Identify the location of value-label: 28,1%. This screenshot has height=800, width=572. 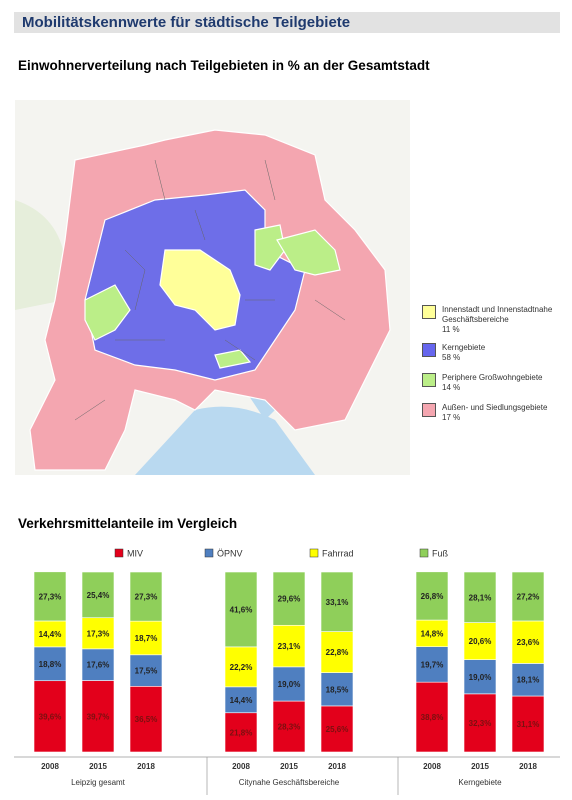
(480, 597).